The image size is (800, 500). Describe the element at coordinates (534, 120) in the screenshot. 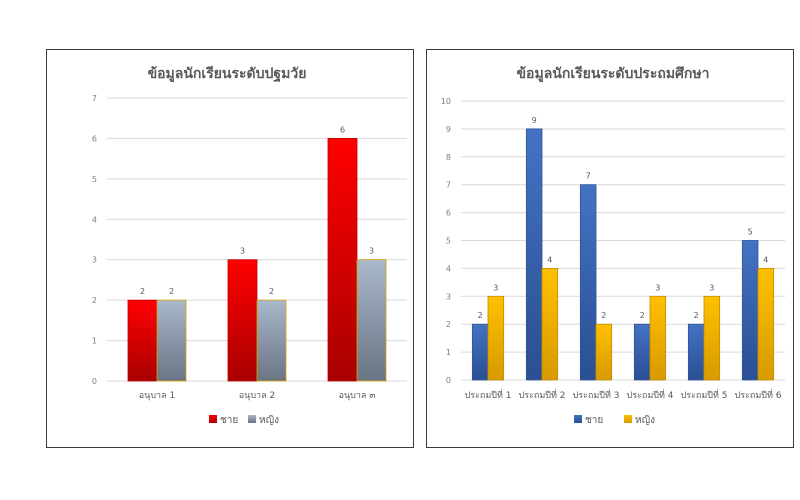

I see `data-label: 9` at that location.